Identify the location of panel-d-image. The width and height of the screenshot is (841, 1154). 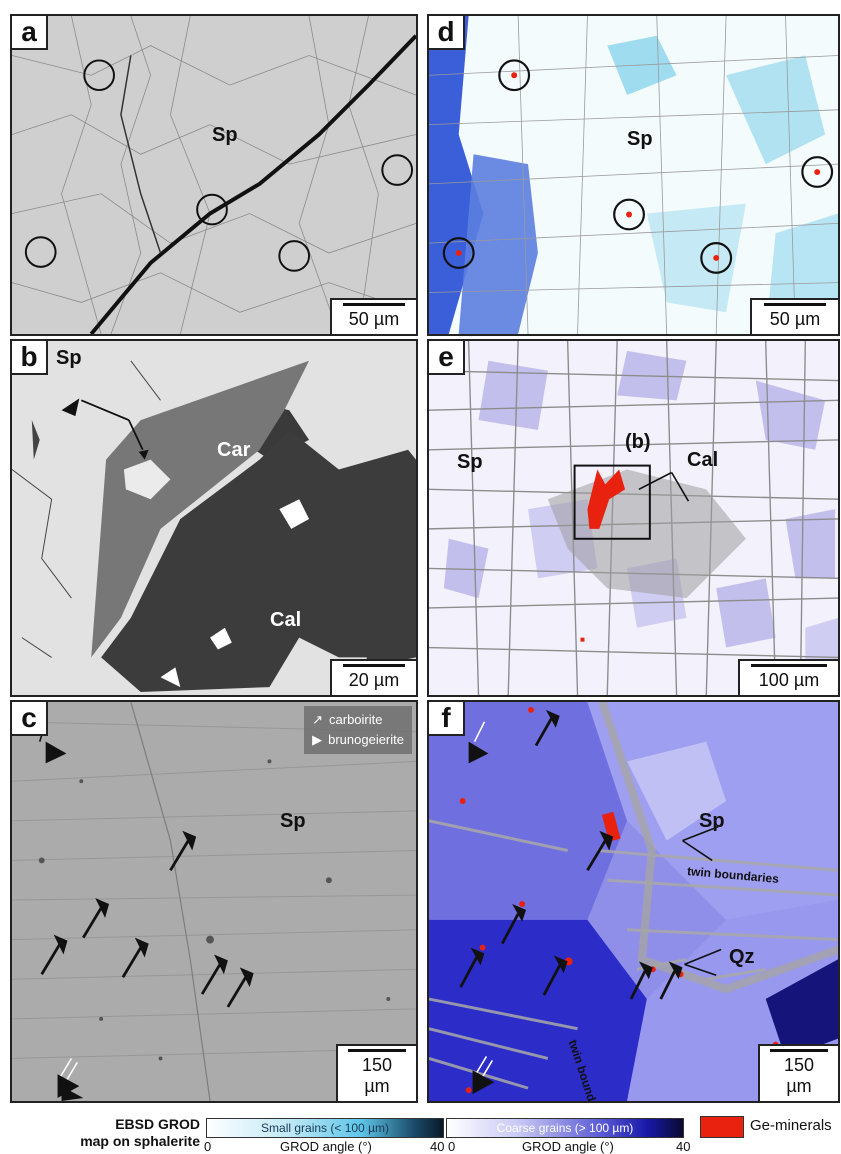
(633, 175).